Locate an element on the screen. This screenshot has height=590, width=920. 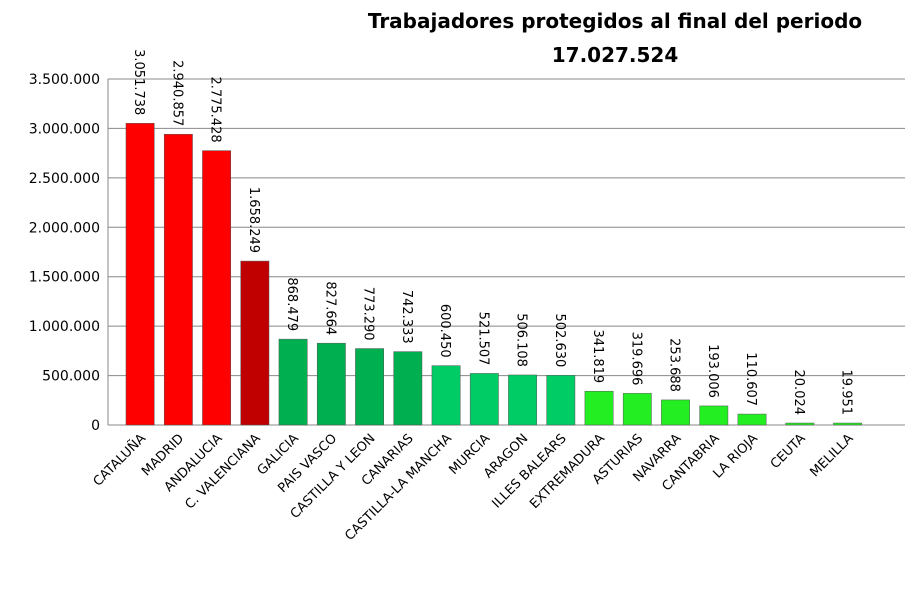
value-label: 2.940.857 is located at coordinates (176, 93).